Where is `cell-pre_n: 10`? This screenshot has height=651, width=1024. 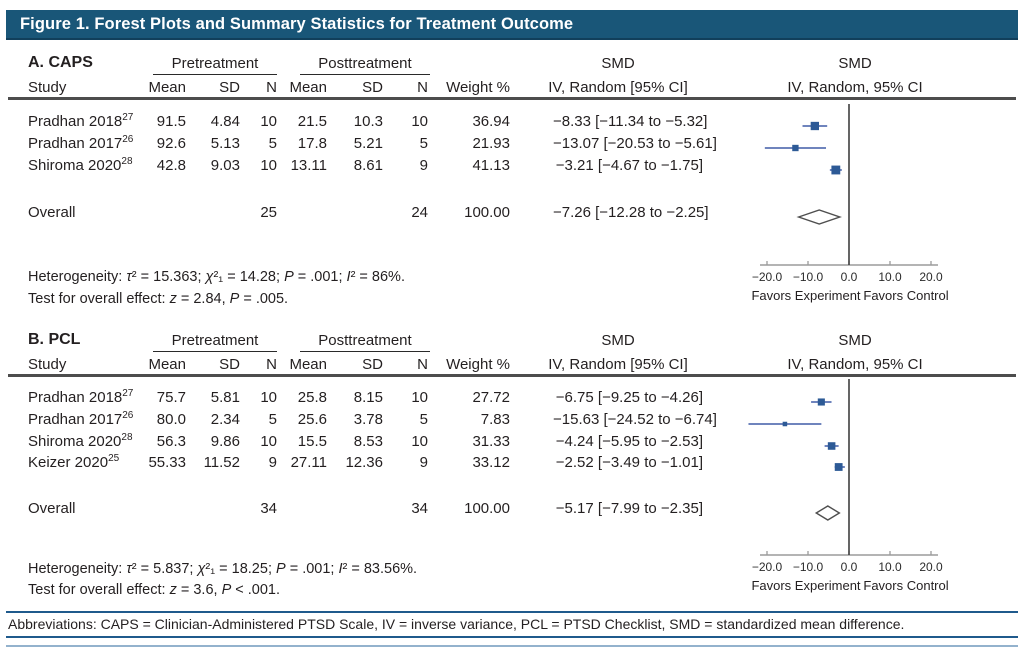 cell-pre_n: 10 is located at coordinates (268, 121).